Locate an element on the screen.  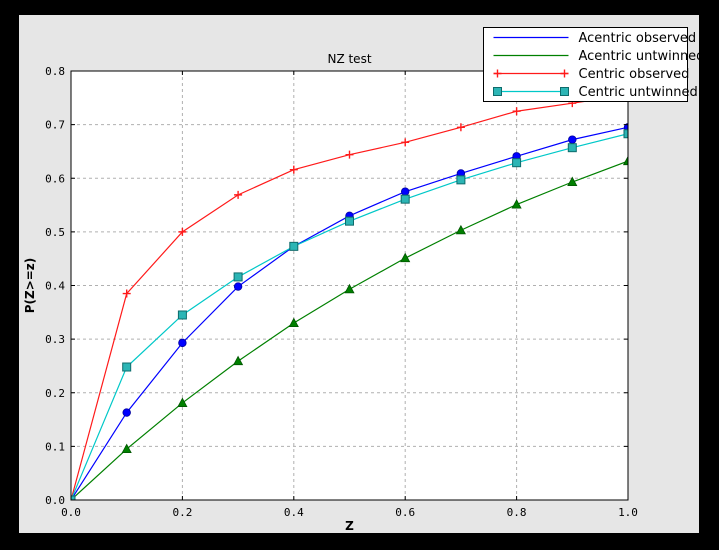
legend-box is located at coordinates (585, 64).